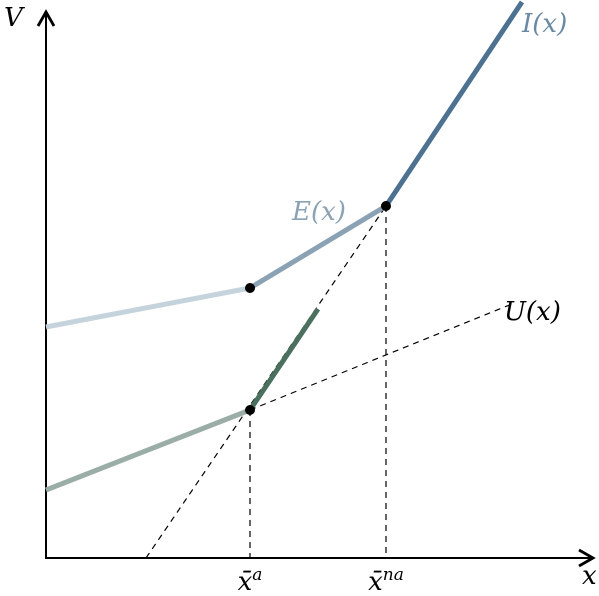 Image resolution: width=599 pixels, height=596 pixels. I want to click on tick-sup: na, so click(393, 575).